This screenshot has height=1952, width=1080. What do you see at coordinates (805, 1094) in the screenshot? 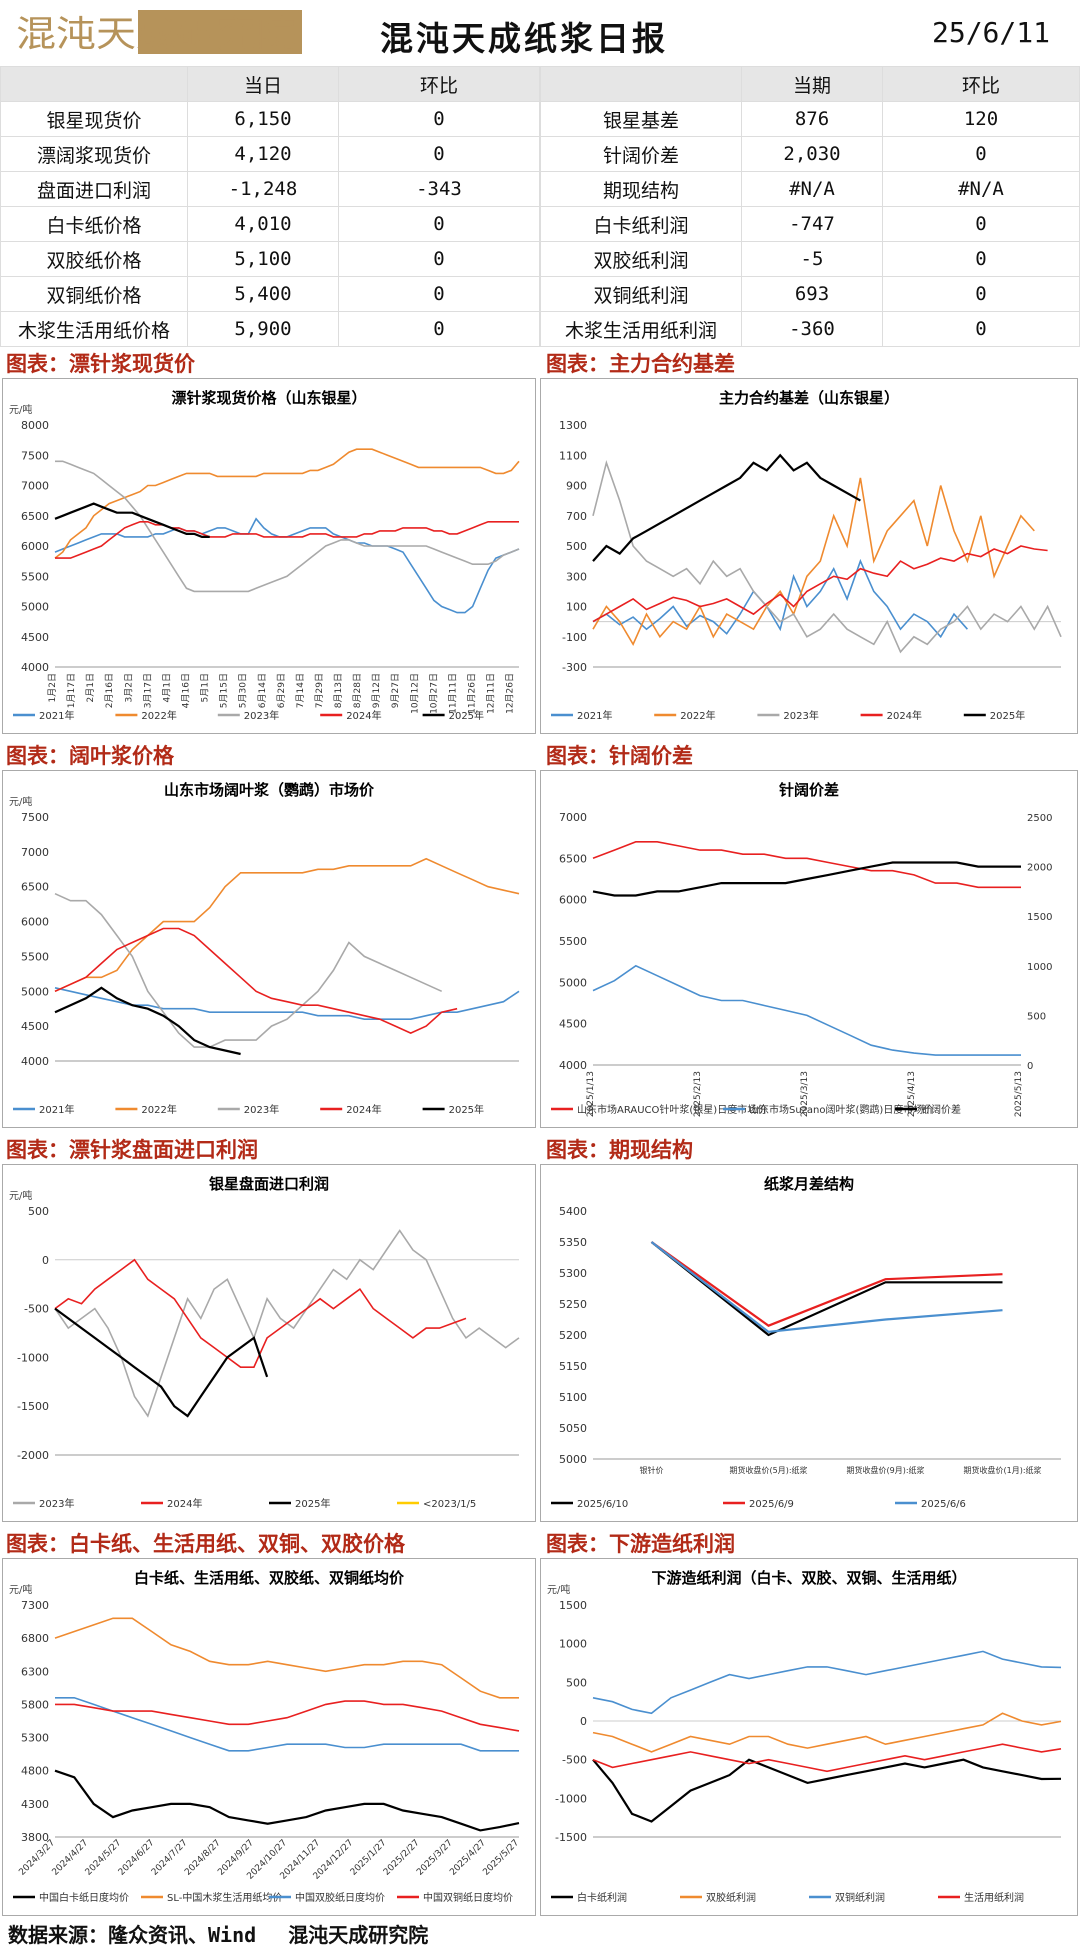
I see `x-tick-label: 2025/3/13` at bounding box center [805, 1094].